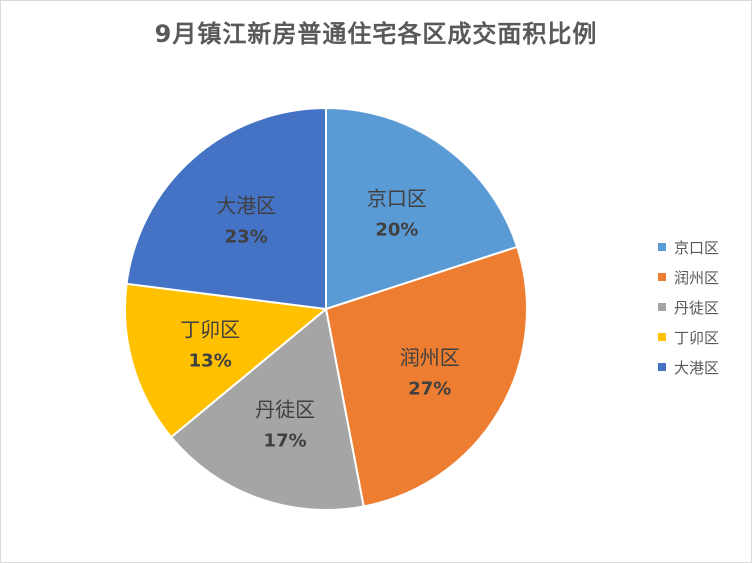  Describe the element at coordinates (376, 34) in the screenshot. I see `chart-title: 9月镇江新房普通住宅各区成交面积比例` at that location.